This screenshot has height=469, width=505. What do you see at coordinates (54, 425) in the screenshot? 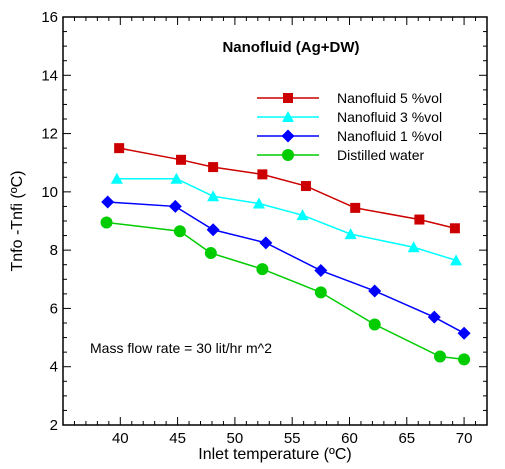
I see `y-tick-label: 2` at bounding box center [54, 425].